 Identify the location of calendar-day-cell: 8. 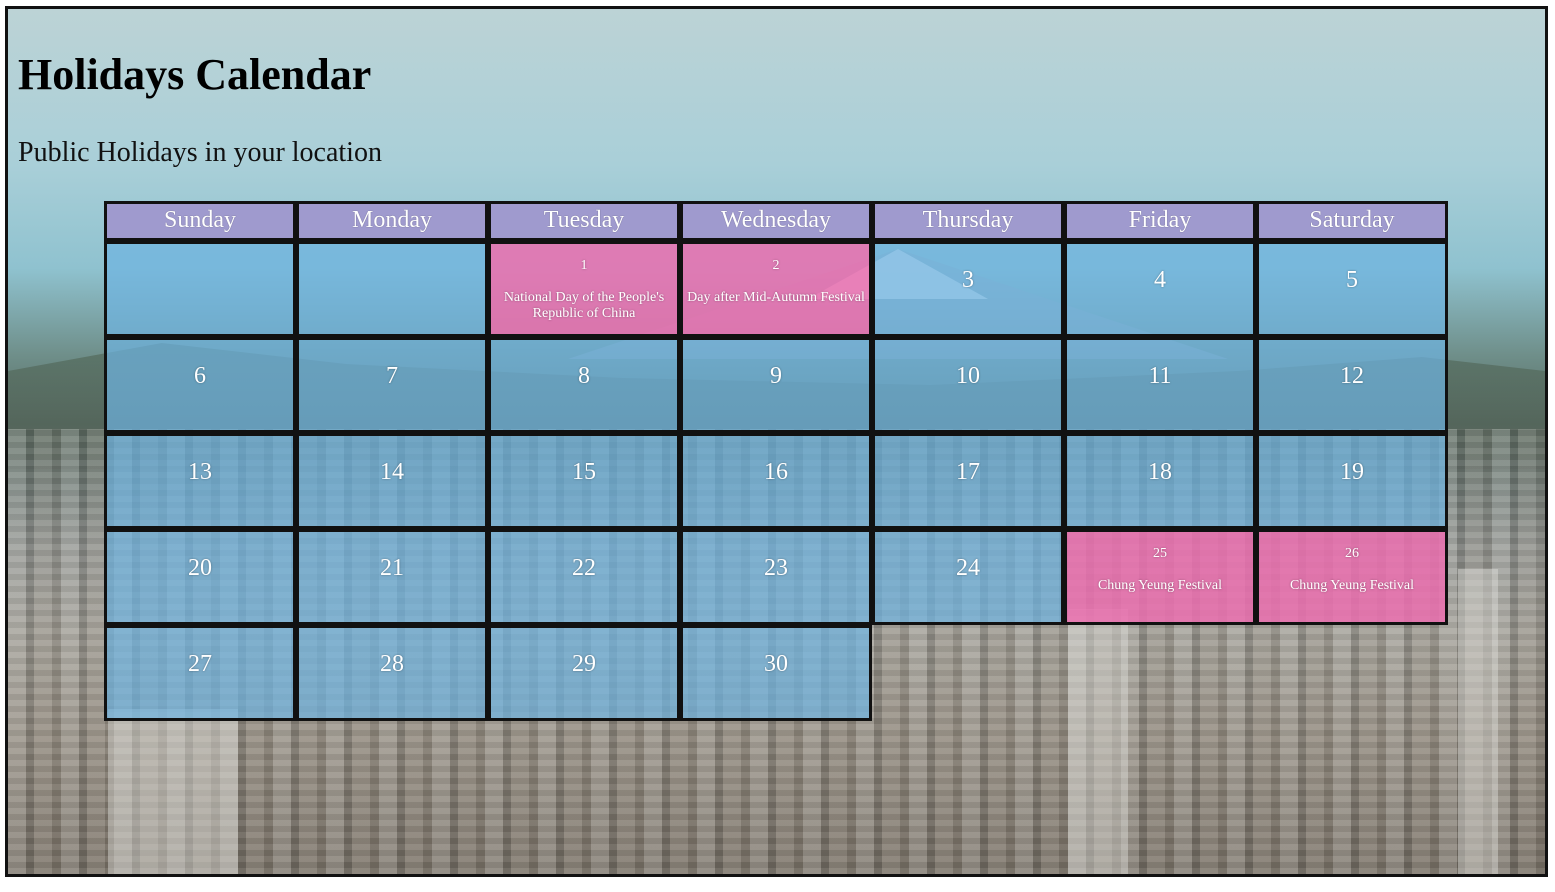
(584, 385).